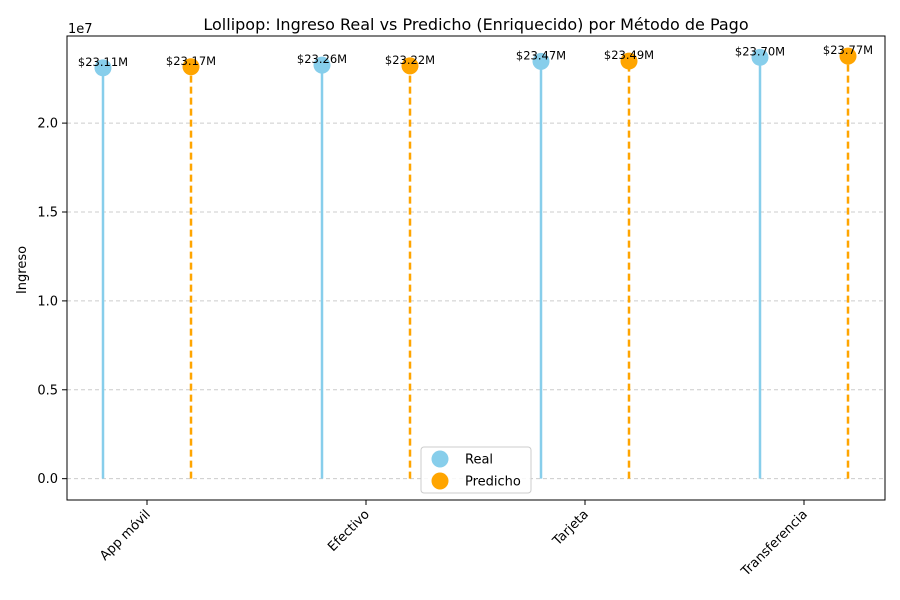  I want to click on data-label-predicho: $23.17M, so click(191, 61).